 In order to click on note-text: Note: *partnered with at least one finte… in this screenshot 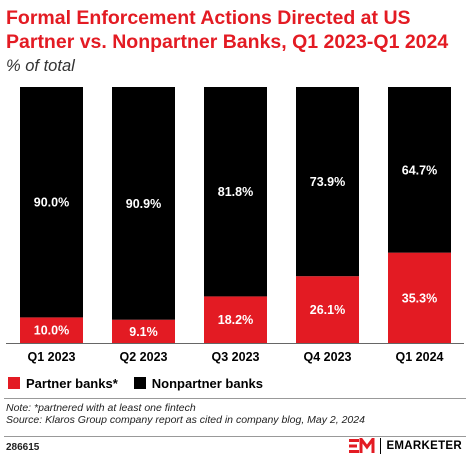, I will do `click(101, 408)`.